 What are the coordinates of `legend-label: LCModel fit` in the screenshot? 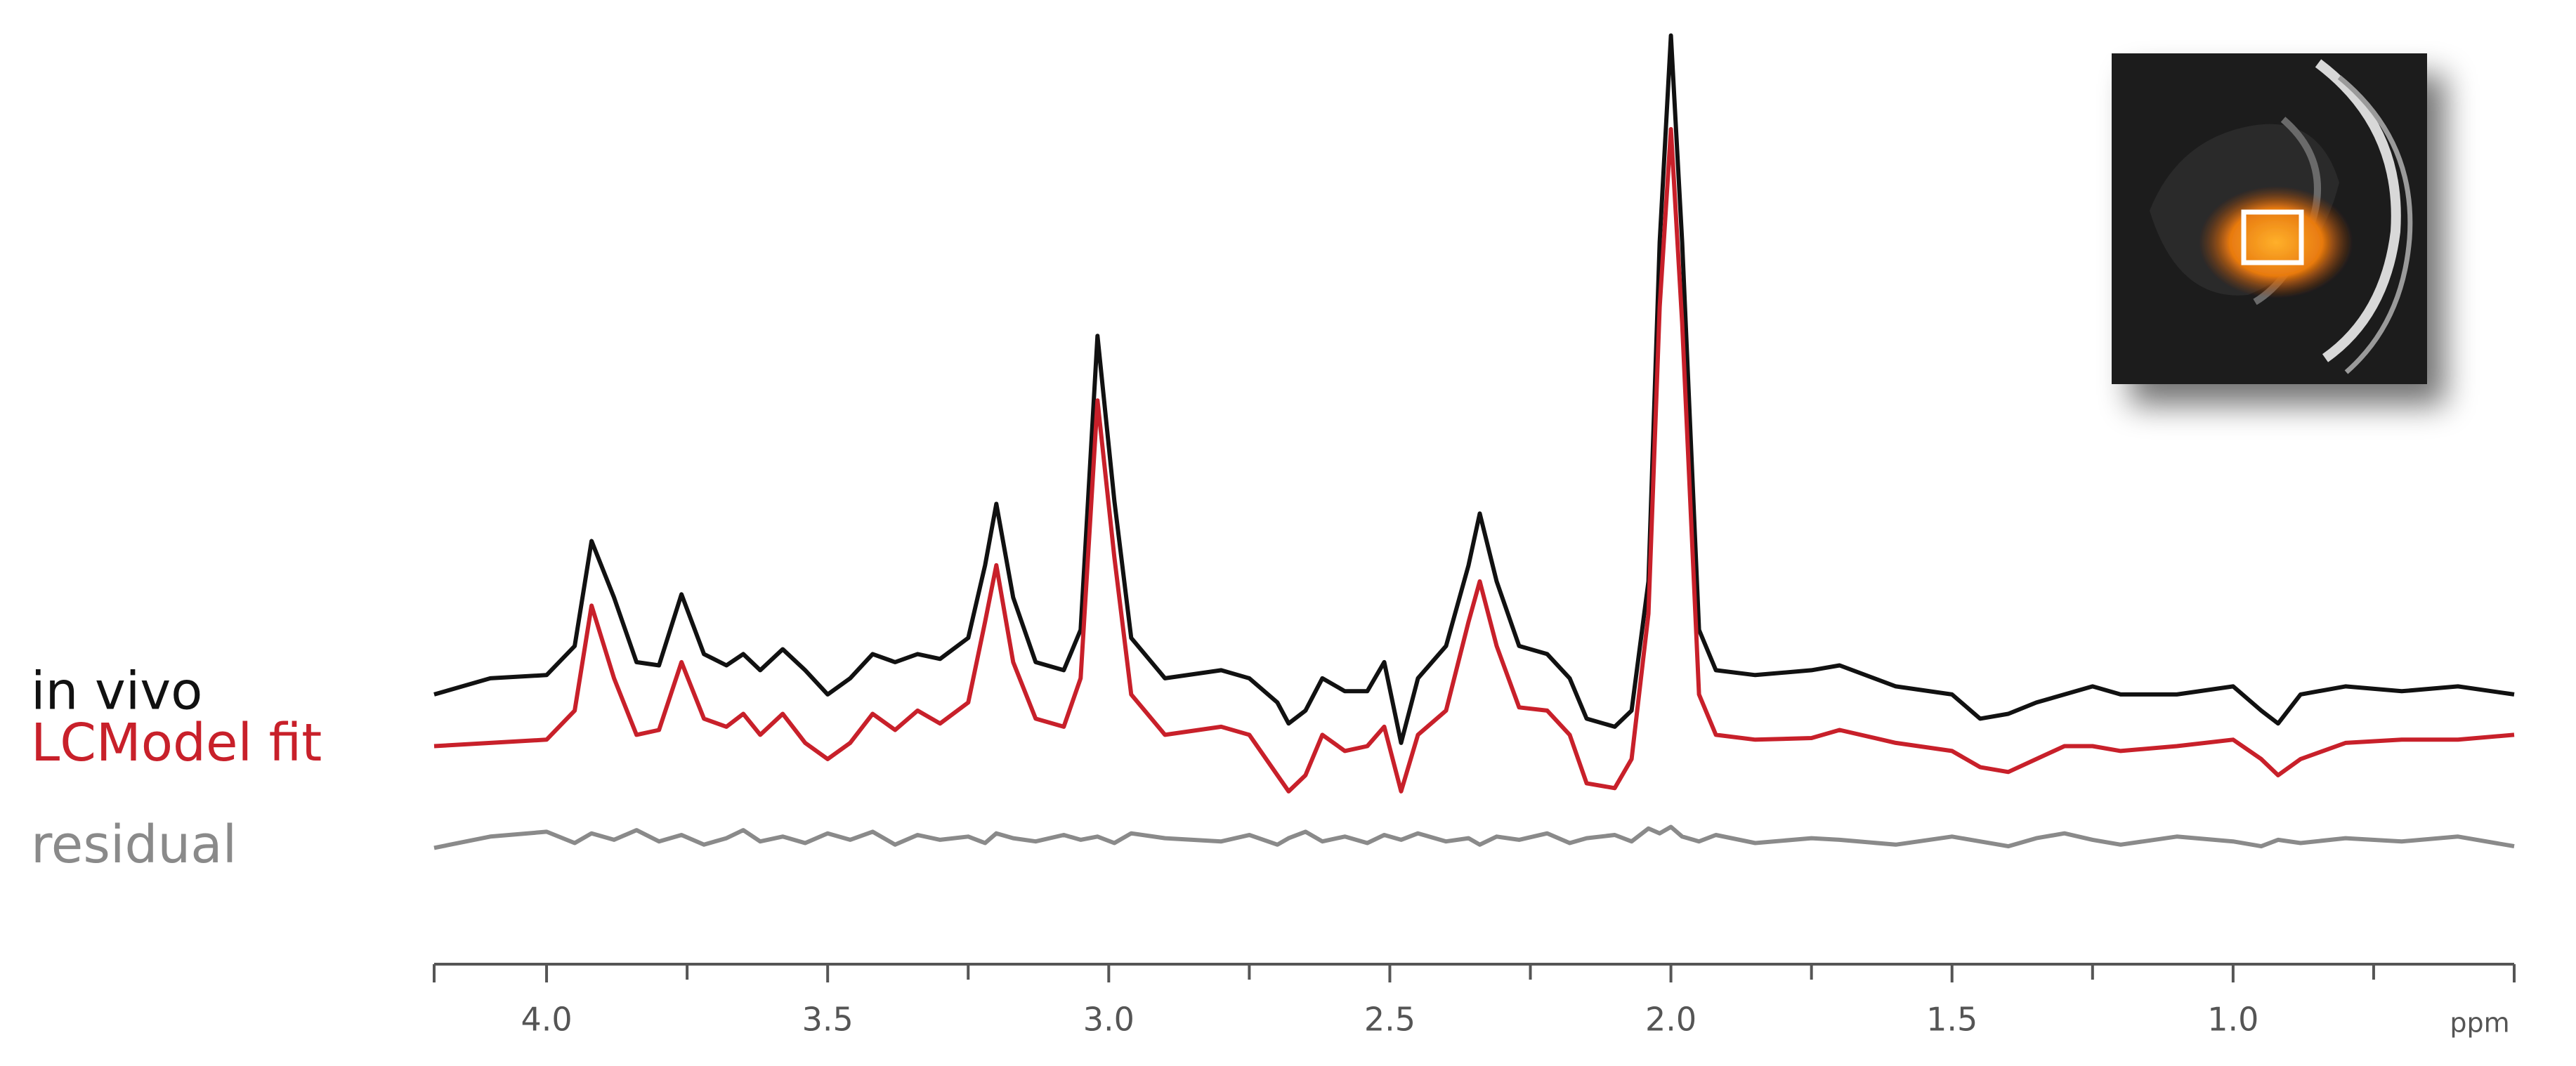 It's located at (177, 743).